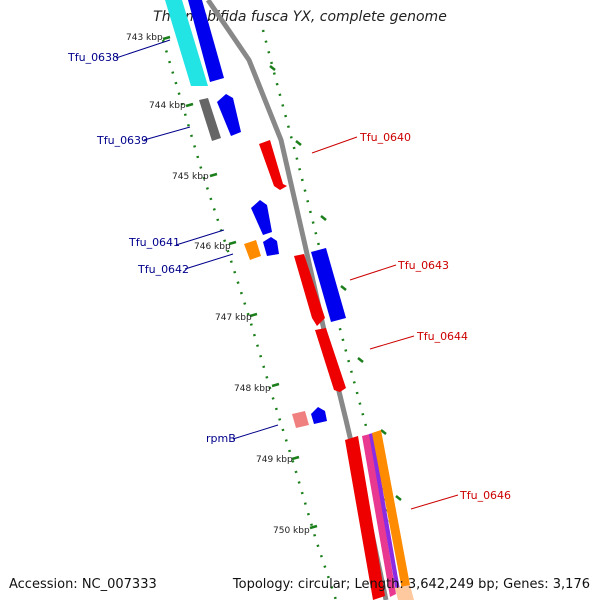 This screenshot has width=600, height=600. What do you see at coordinates (404, 592) in the screenshot?
I see `gene-Tfu_0646-peach` at bounding box center [404, 592].